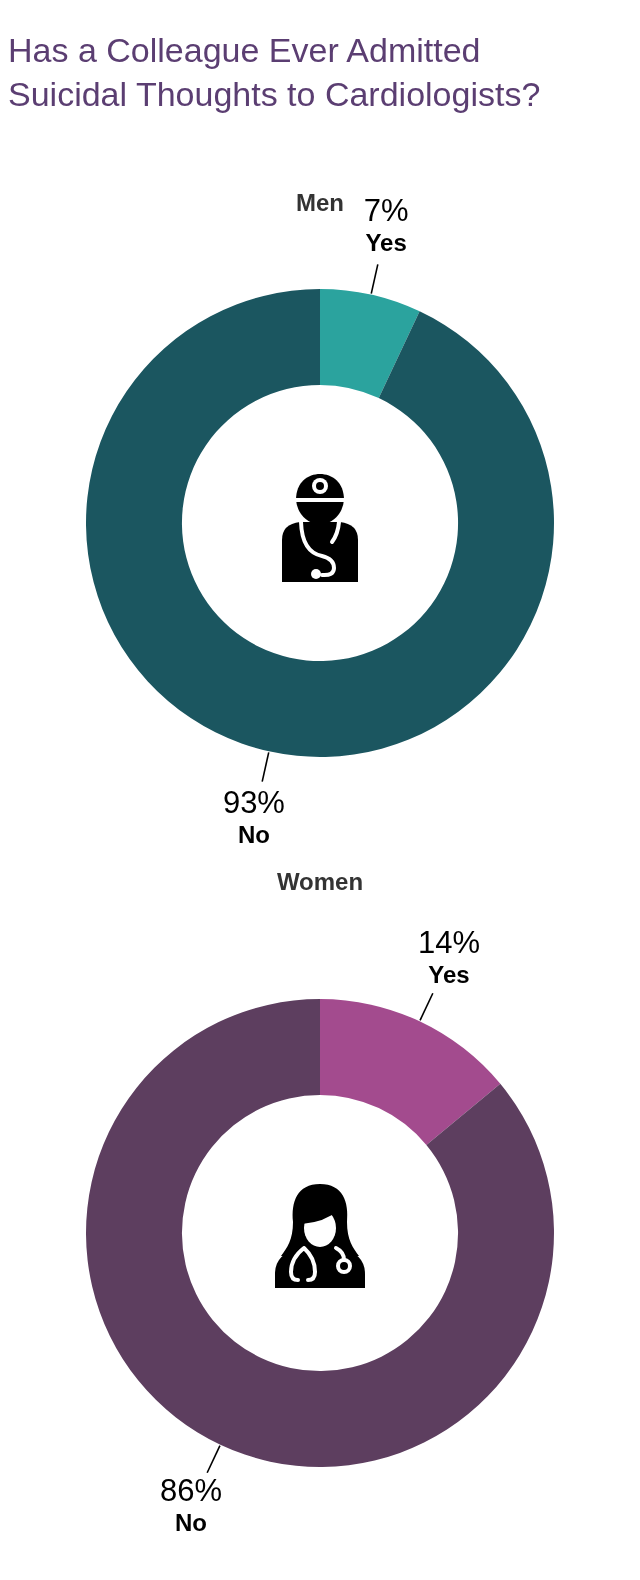  Describe the element at coordinates (449, 942) in the screenshot. I see `data-label: 14%` at that location.